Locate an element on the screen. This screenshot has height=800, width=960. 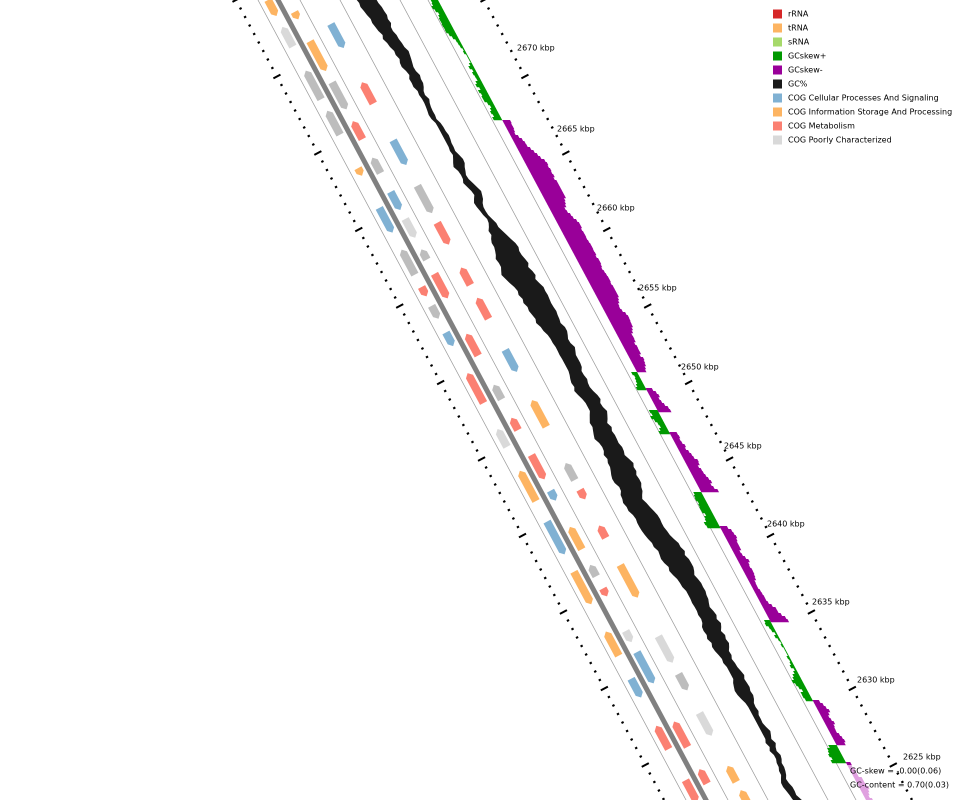
scale-label: 2670 kbp is located at coordinates (536, 48).